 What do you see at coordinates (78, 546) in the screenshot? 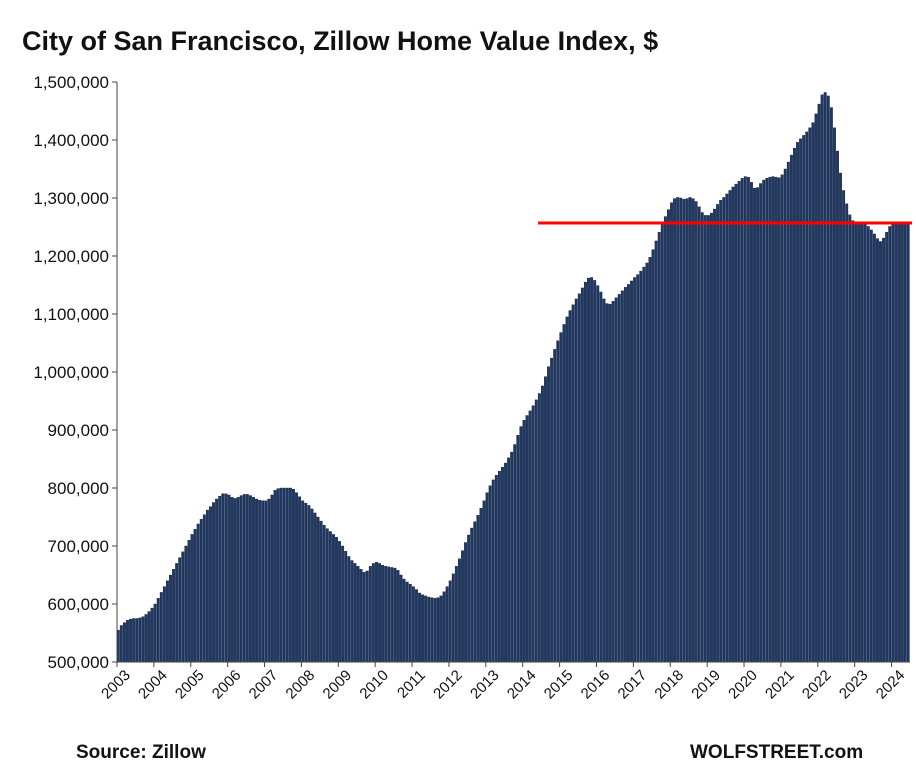
I see `y-tick-label: 700,000` at bounding box center [78, 546].